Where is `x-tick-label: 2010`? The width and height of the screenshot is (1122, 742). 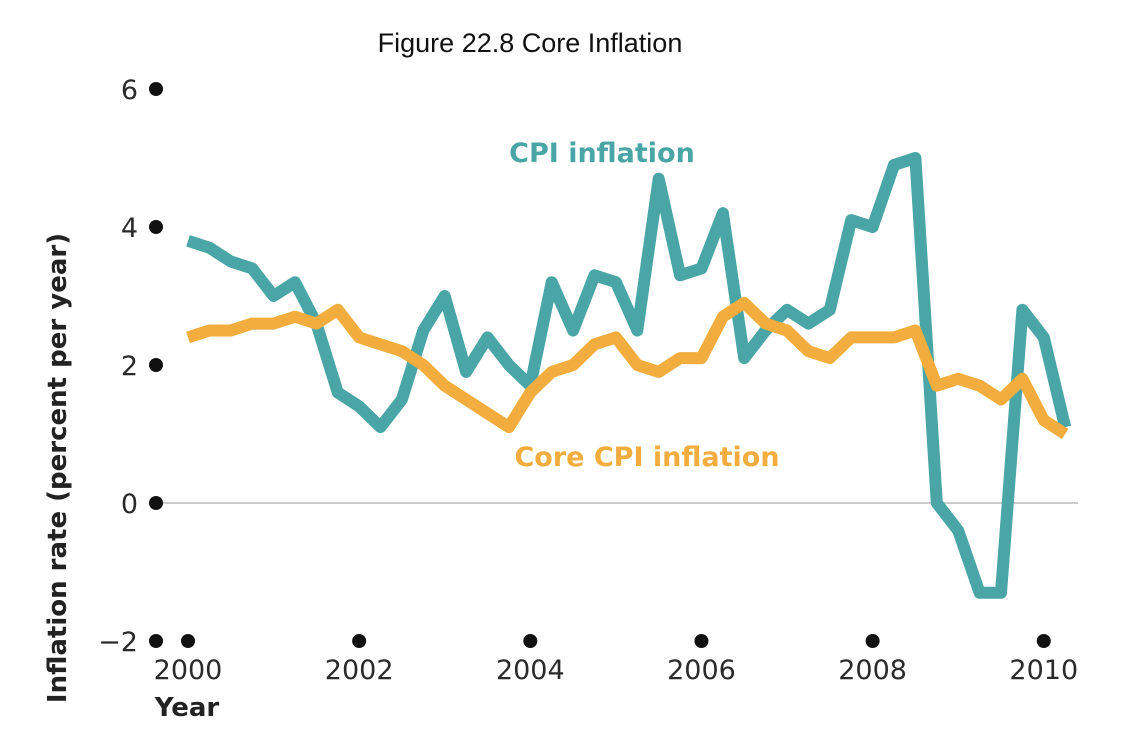
x-tick-label: 2010 is located at coordinates (1043, 670).